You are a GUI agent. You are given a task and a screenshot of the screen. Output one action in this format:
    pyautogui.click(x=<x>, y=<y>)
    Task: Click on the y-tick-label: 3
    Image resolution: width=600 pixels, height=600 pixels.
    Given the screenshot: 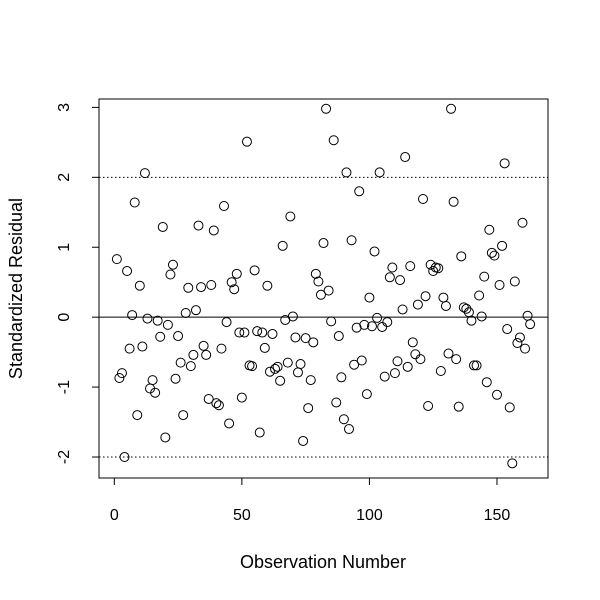 What is the action you would take?
    pyautogui.click(x=64, y=107)
    